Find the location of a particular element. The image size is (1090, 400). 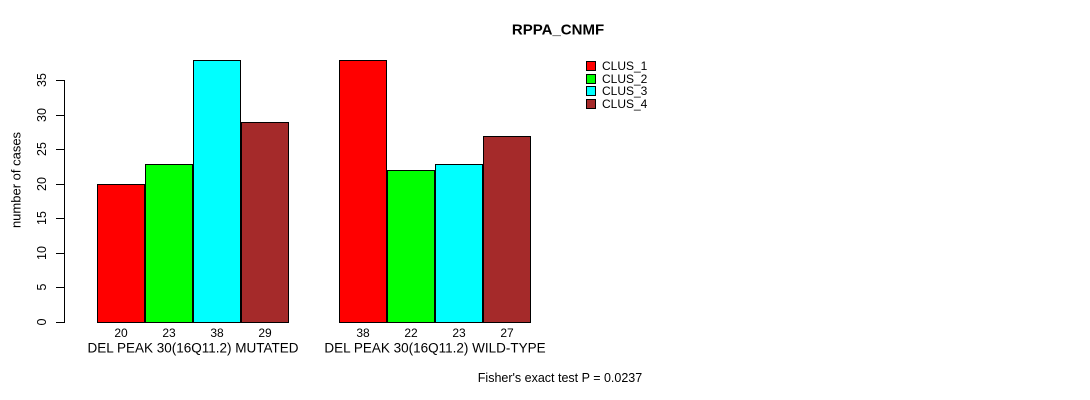

bar-value-label: 29 is located at coordinates (265, 333).